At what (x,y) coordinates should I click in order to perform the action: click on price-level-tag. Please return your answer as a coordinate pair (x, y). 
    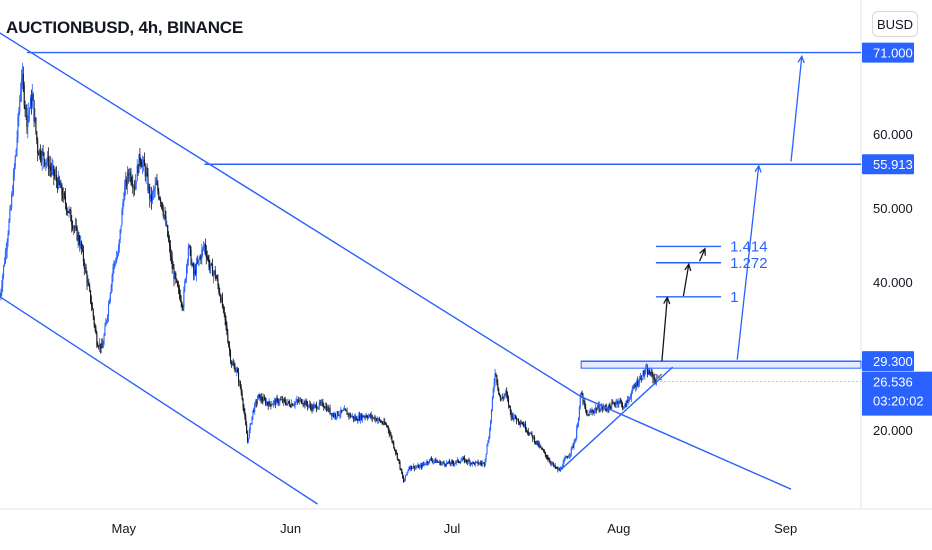
    Looking at the image, I should click on (888, 52).